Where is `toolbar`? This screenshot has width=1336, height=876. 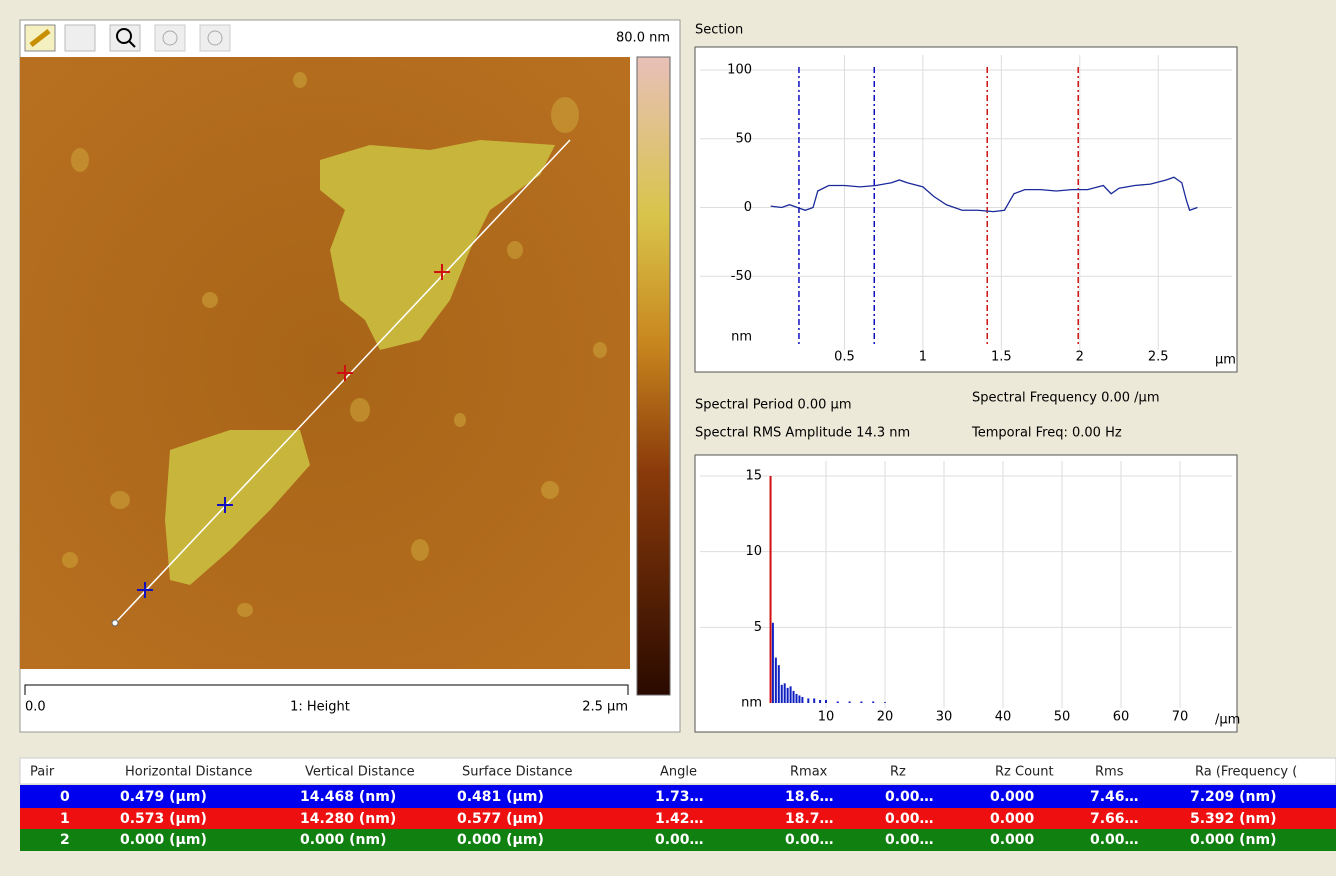 toolbar is located at coordinates (127, 38).